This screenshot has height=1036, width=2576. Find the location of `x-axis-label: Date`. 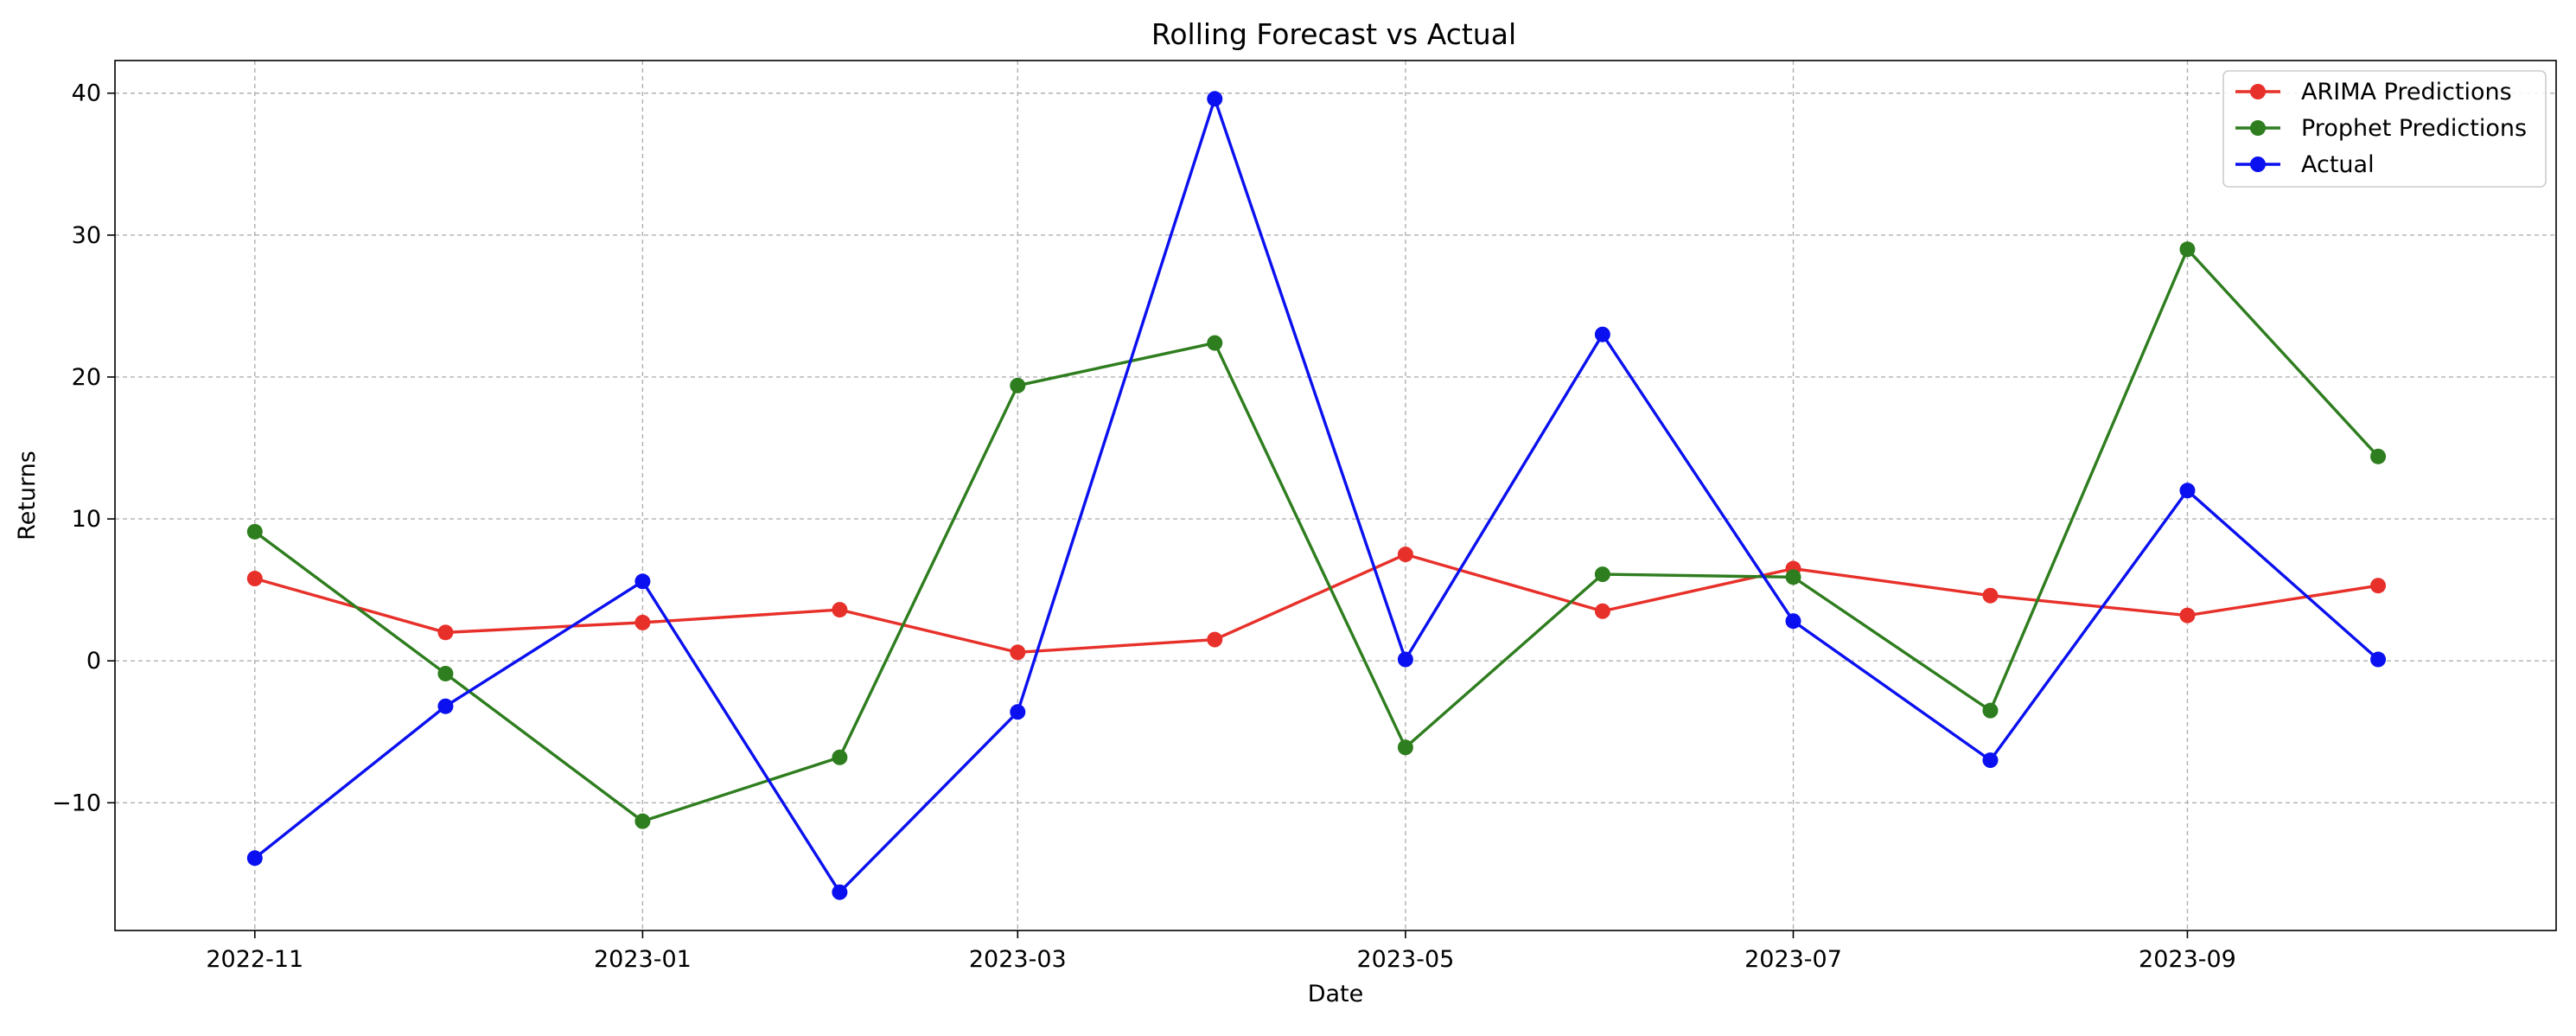

x-axis-label: Date is located at coordinates (1336, 994).